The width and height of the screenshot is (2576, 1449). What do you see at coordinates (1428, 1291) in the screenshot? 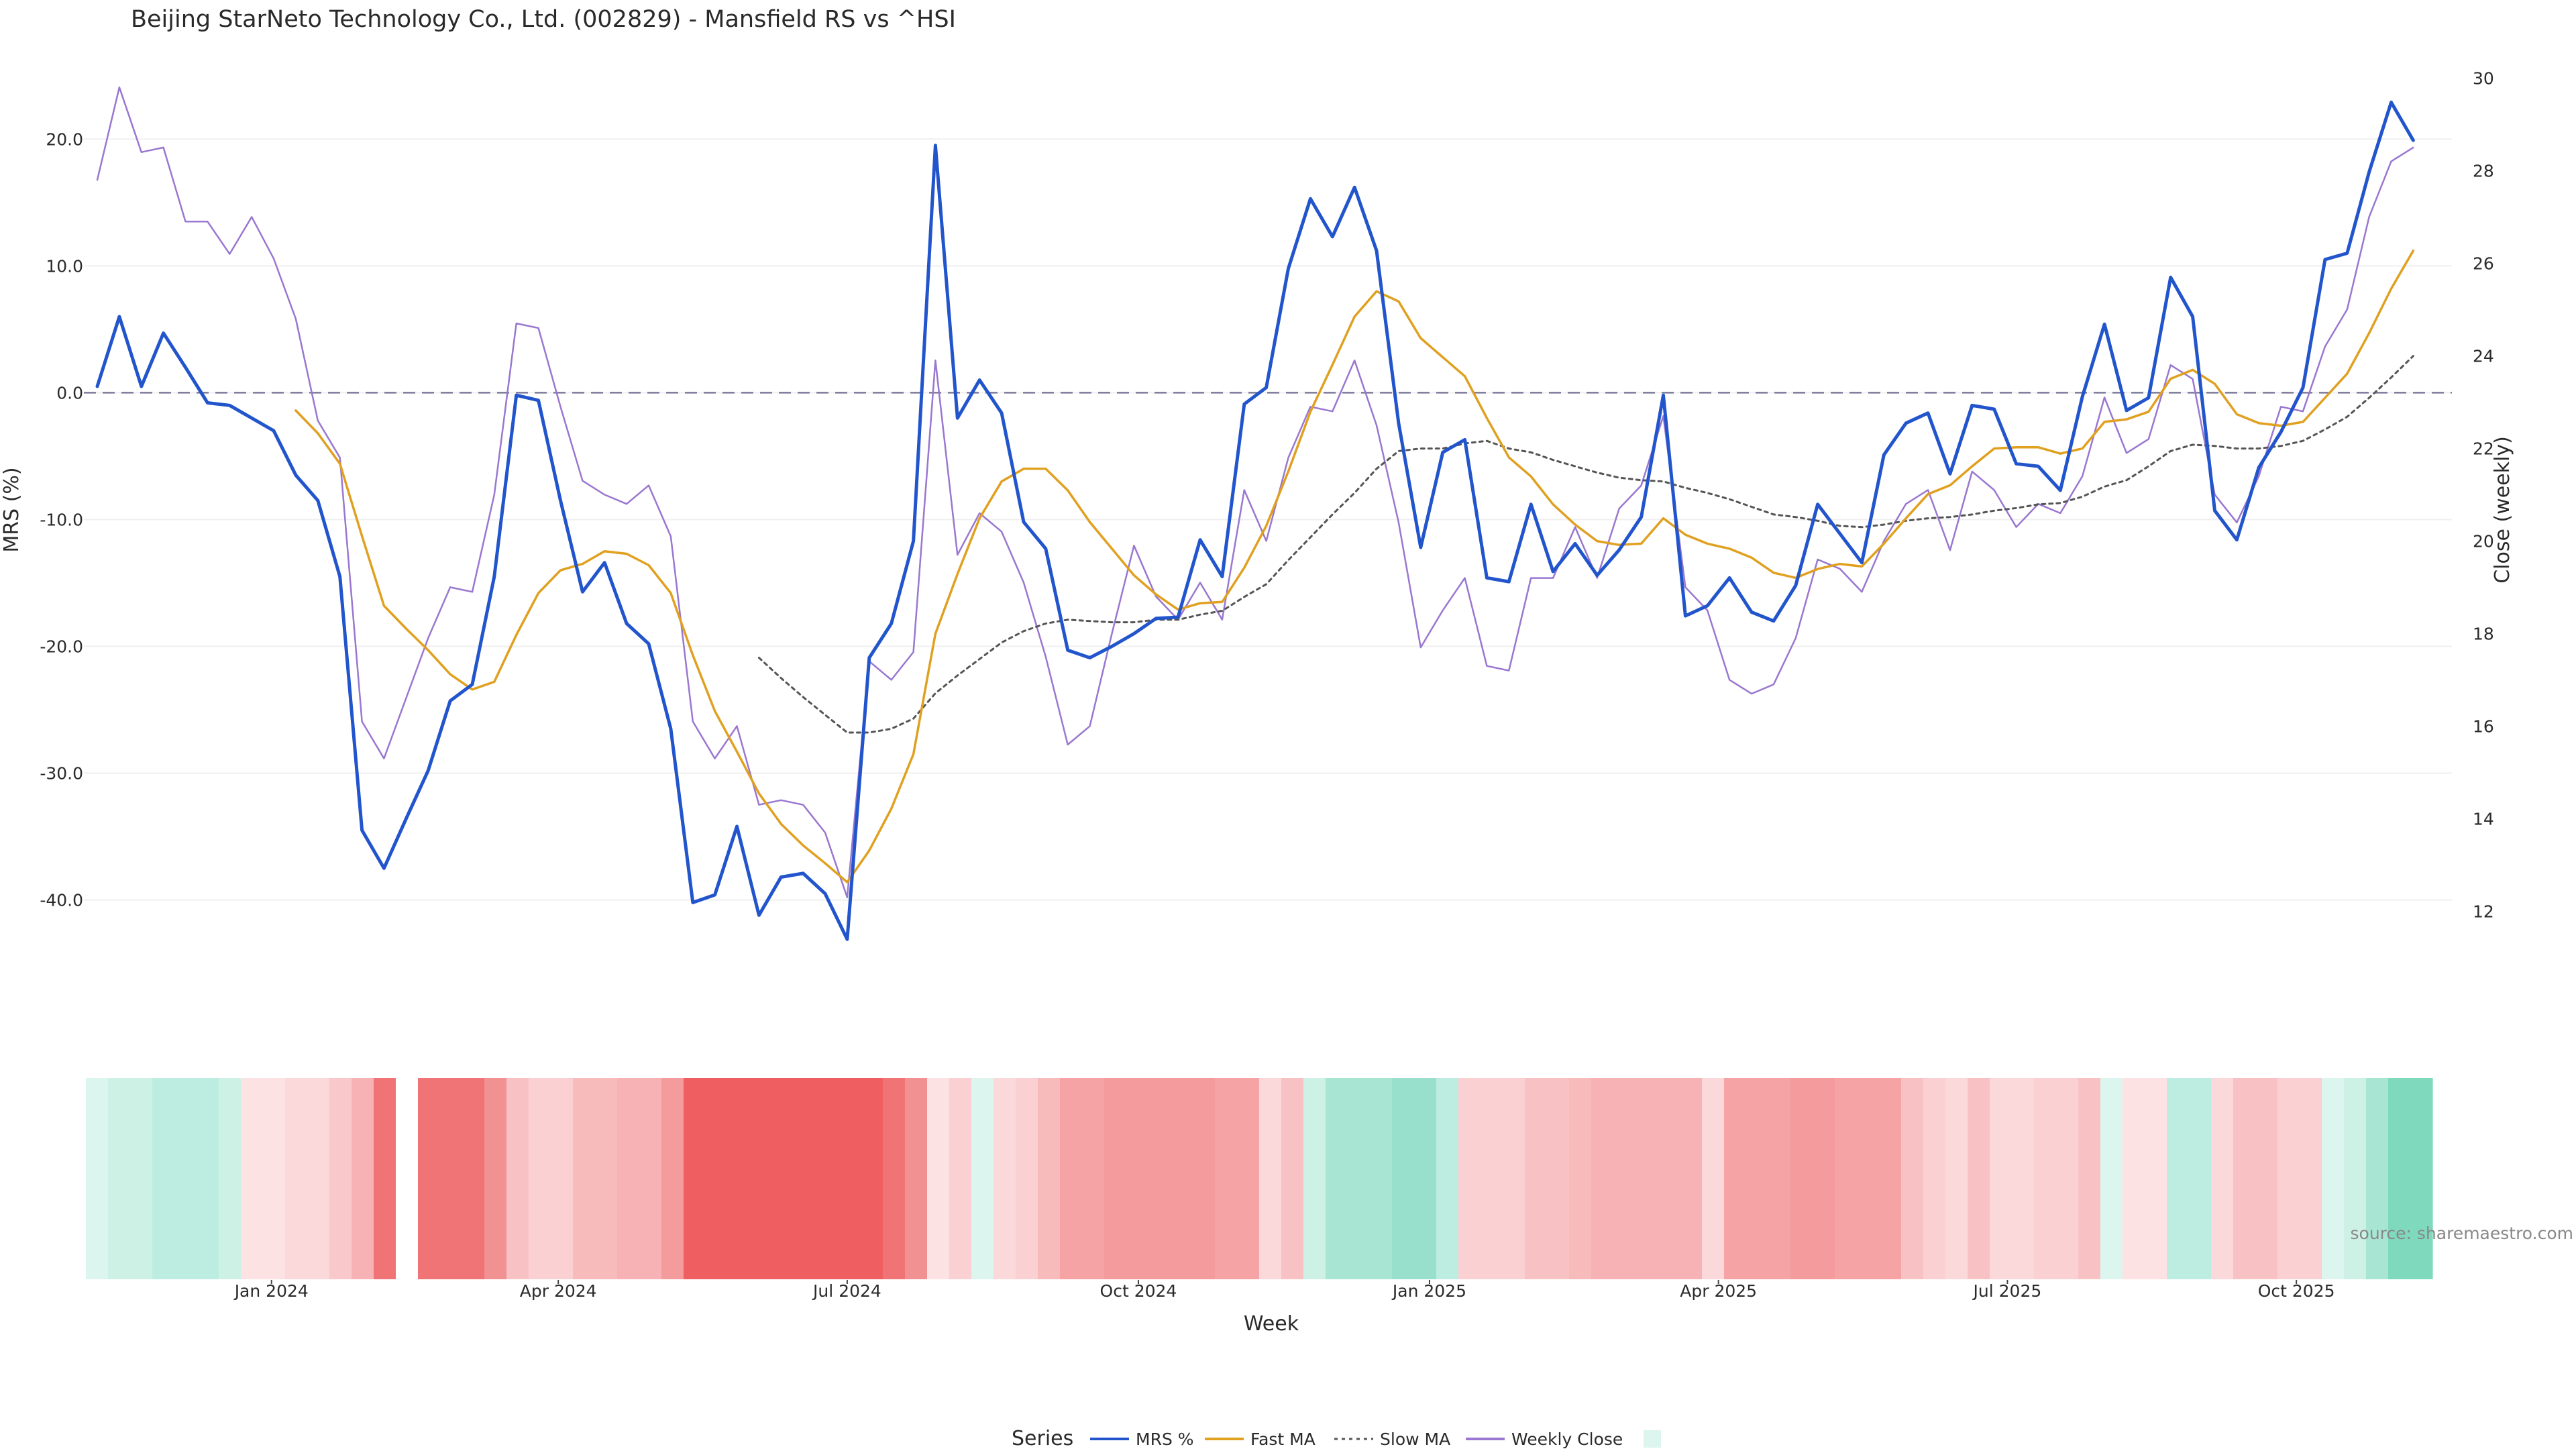
I see `x-tick-label: Jan 2025` at bounding box center [1428, 1291].